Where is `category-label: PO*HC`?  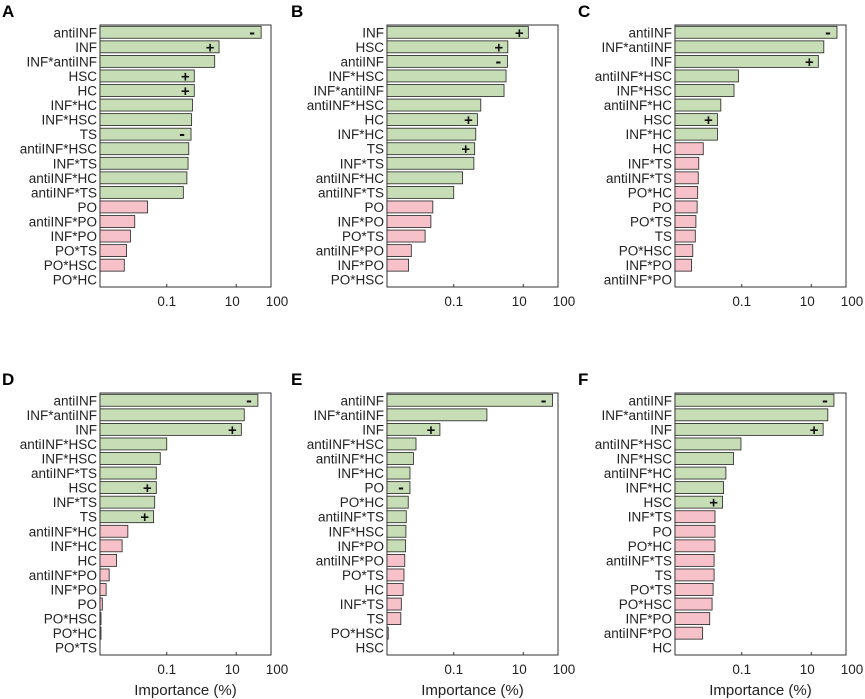
category-label: PO*HC is located at coordinates (362, 502).